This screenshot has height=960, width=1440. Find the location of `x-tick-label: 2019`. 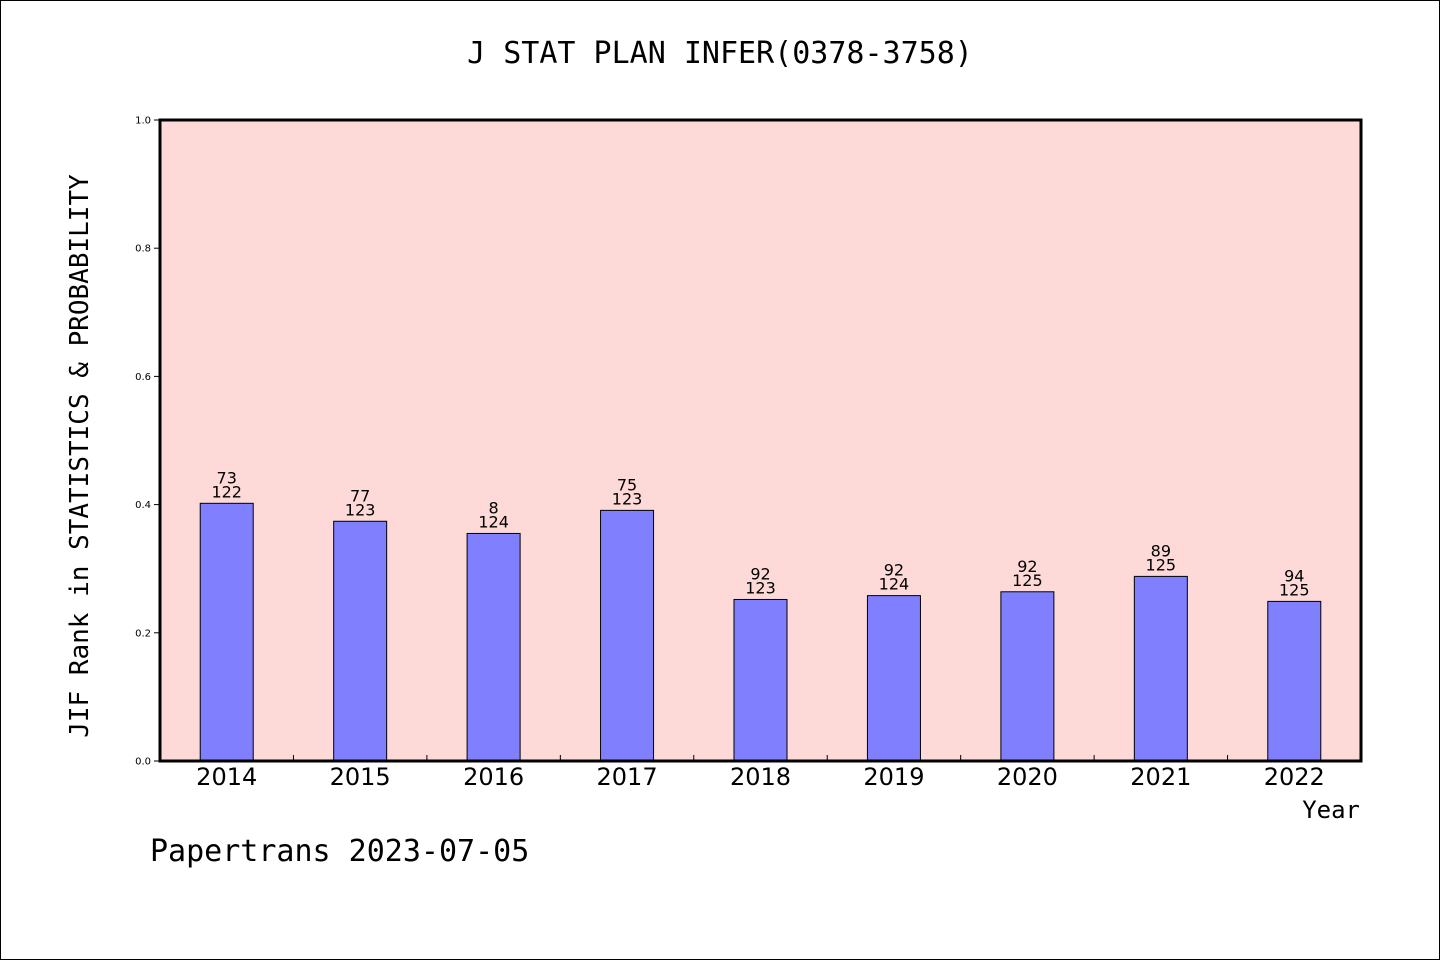

x-tick-label: 2019 is located at coordinates (893, 777).